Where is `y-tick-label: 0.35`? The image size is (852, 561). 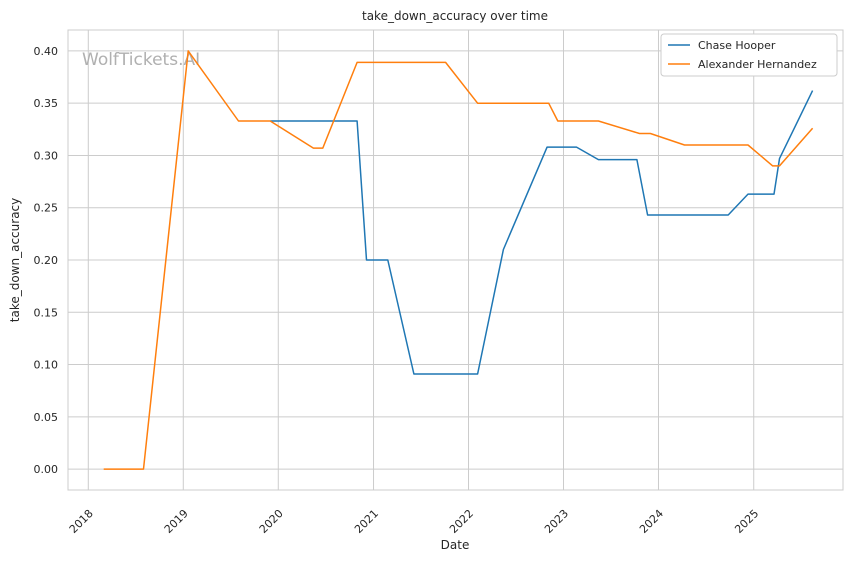
y-tick-label: 0.35 is located at coordinates (46, 103).